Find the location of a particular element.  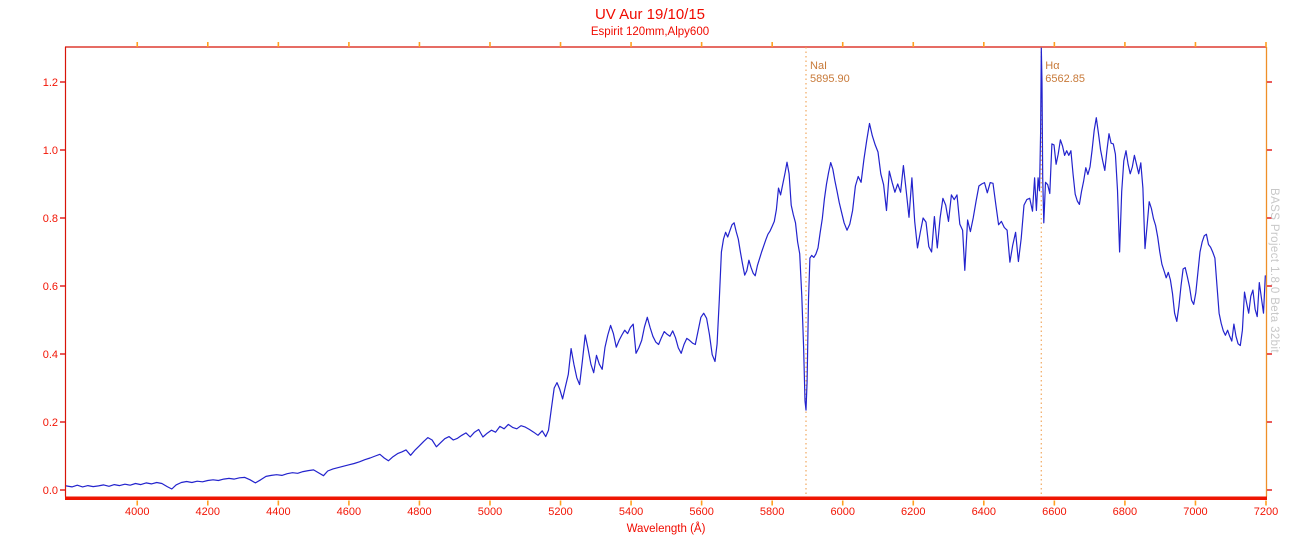

y-tick-label: 0.8 is located at coordinates (50, 219).